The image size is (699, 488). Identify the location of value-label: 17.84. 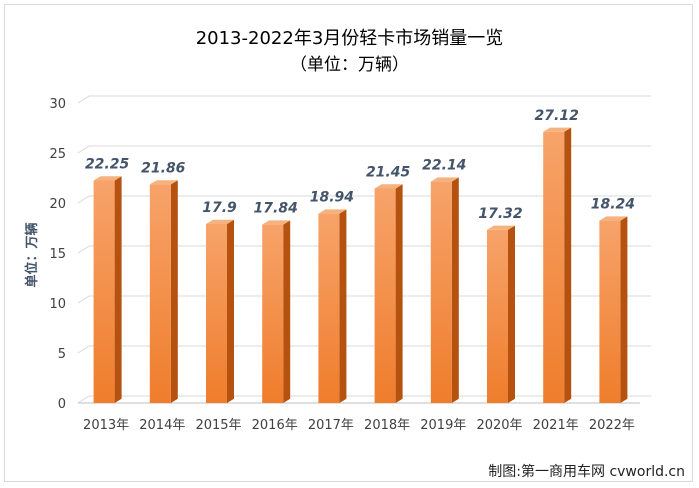
(276, 209).